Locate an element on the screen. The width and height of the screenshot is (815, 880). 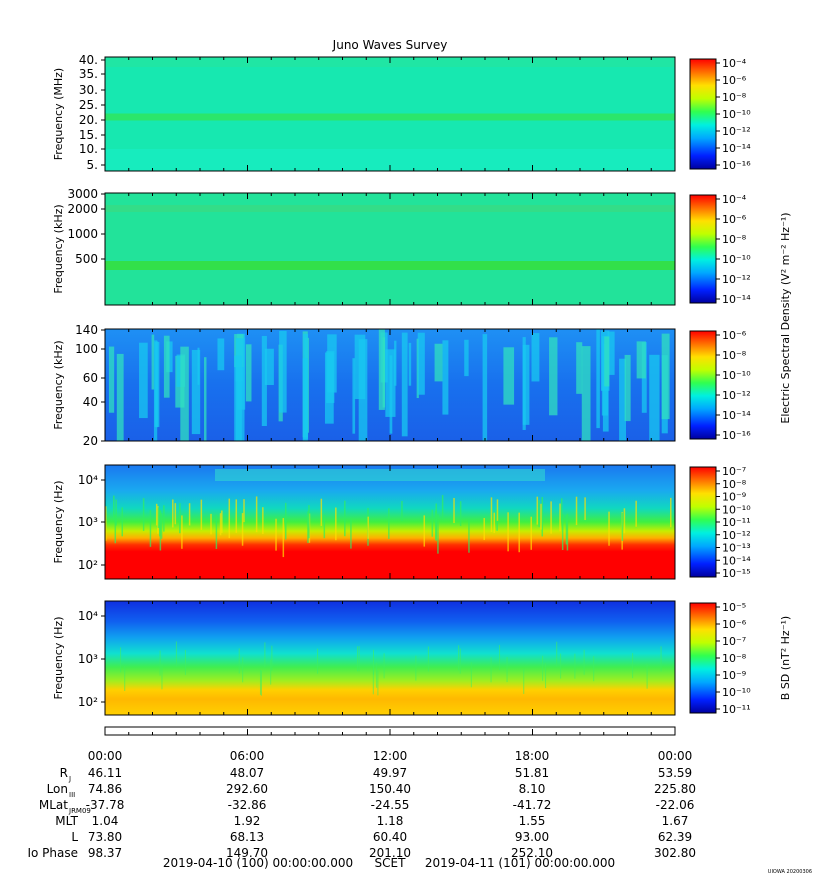
colorbar-4-tick-label: 10⁻⁸ is located at coordinates (734, 484).